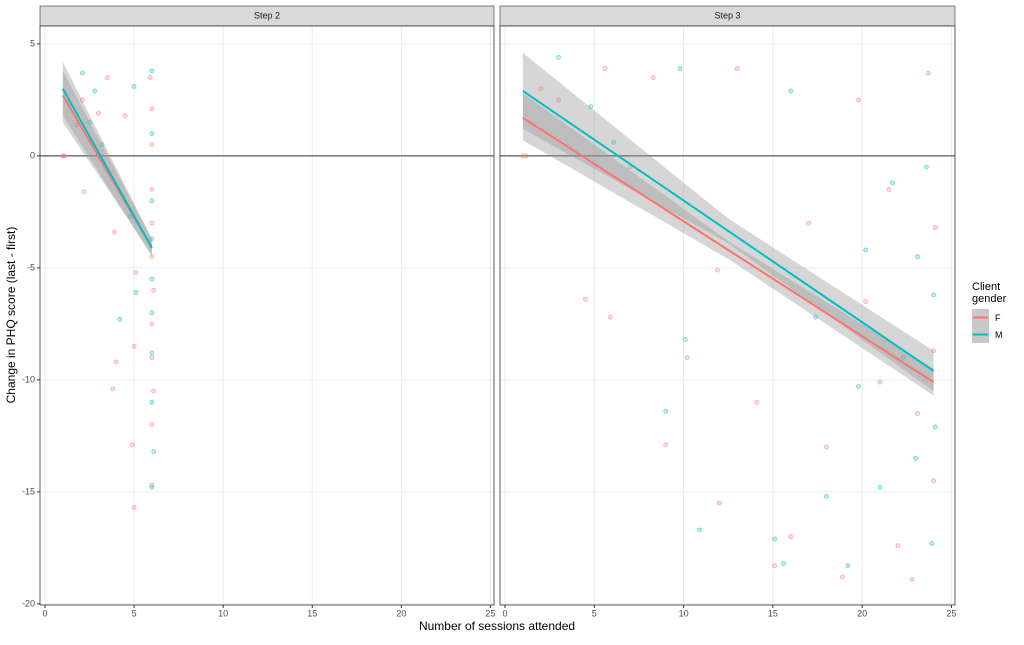 This screenshot has width=1024, height=645. I want to click on x-axis-title: Number of sessions attended, so click(497, 626).